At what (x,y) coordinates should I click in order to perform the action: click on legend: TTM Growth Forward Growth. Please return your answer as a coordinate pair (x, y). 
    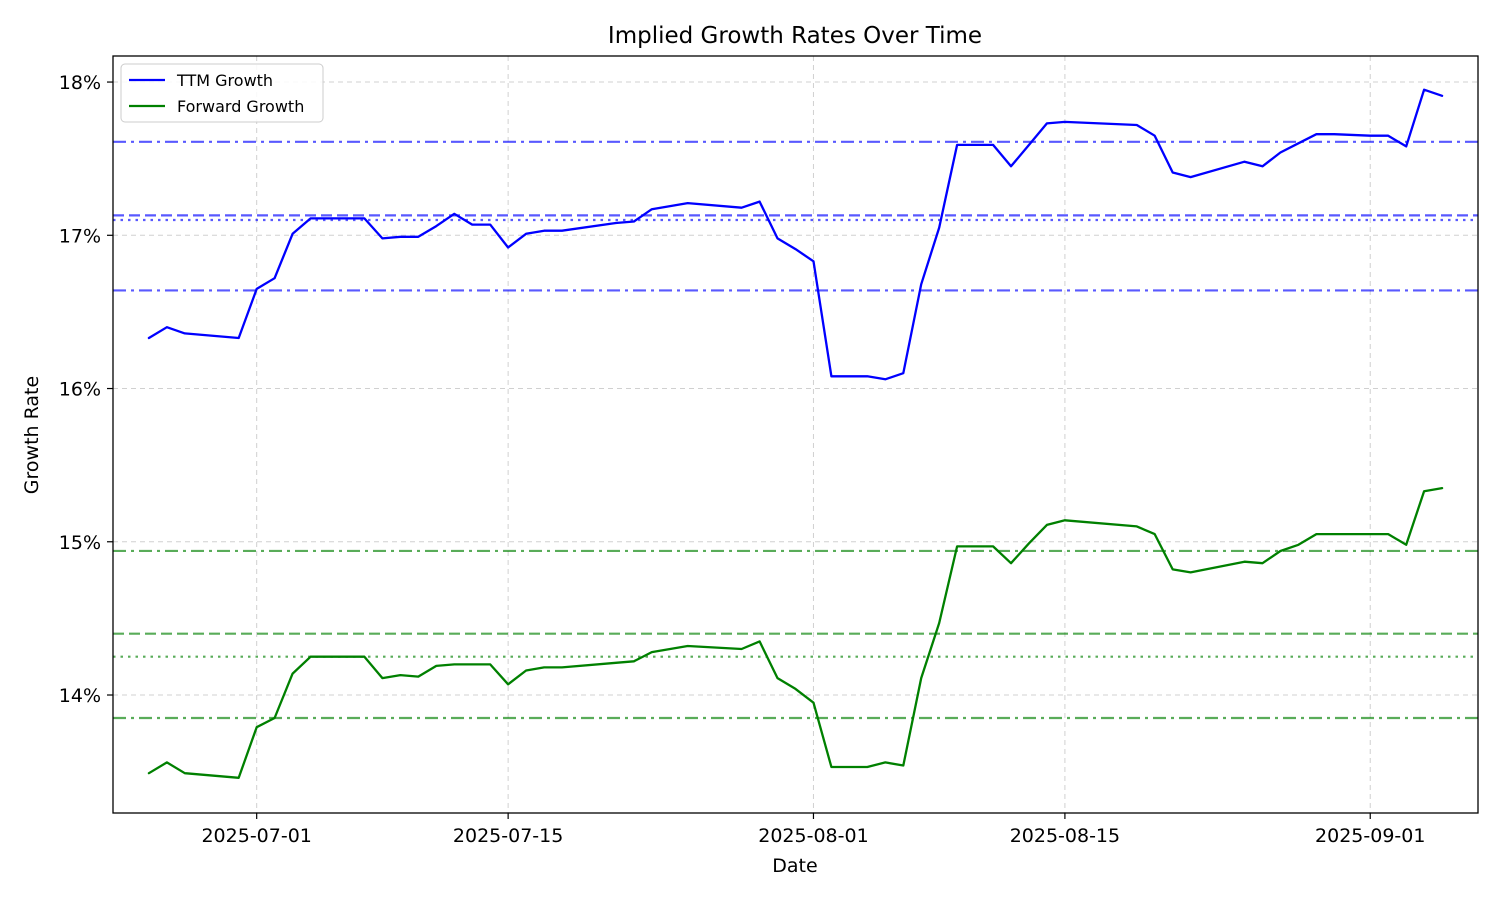
    Looking at the image, I should click on (222, 93).